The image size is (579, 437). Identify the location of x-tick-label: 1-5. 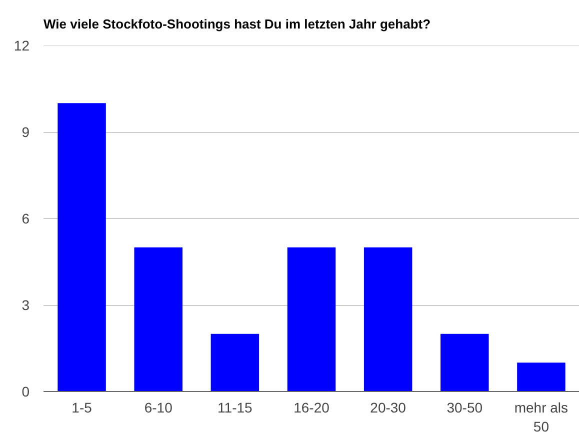
(82, 408).